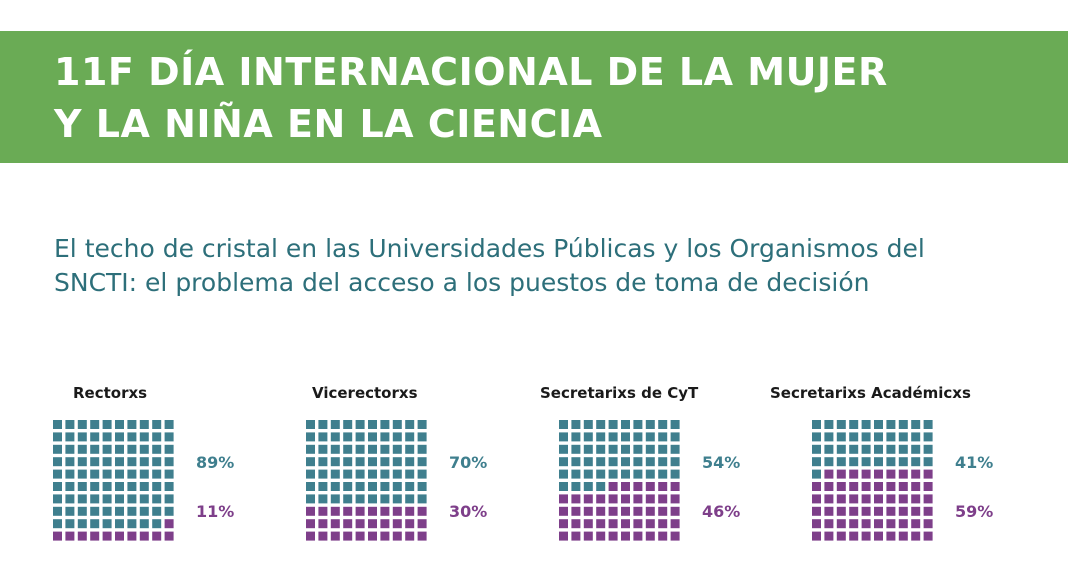  Describe the element at coordinates (974, 511) in the screenshot. I see `women-percent-label: 59%` at that location.